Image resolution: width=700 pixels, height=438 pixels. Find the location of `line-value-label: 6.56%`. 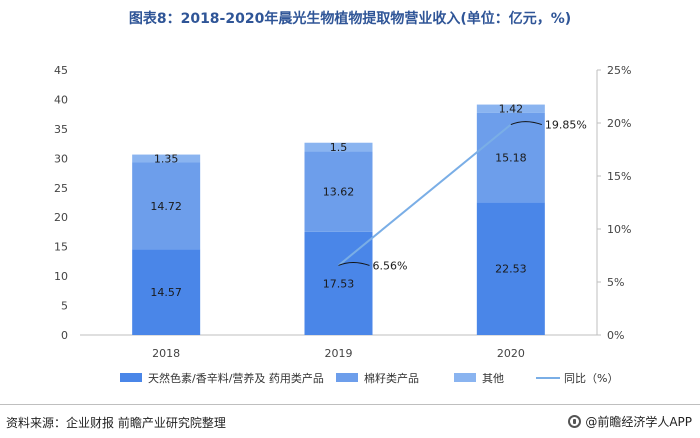

line-value-label: 6.56% is located at coordinates (390, 265).